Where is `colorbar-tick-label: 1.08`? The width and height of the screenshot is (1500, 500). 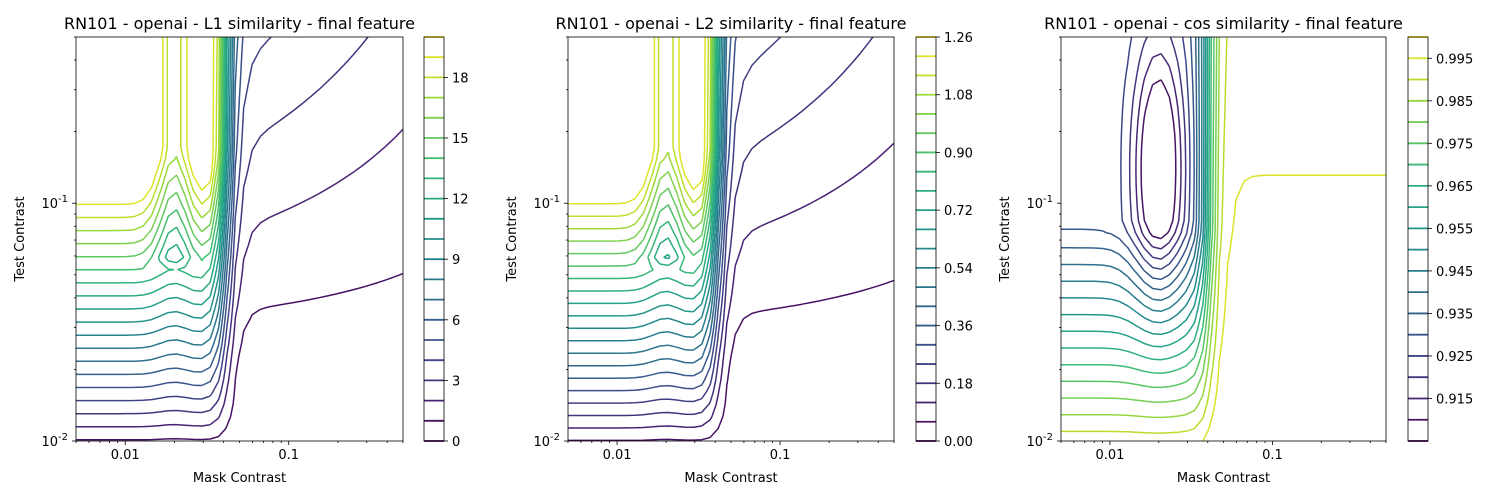 colorbar-tick-label: 1.08 is located at coordinates (958, 96).